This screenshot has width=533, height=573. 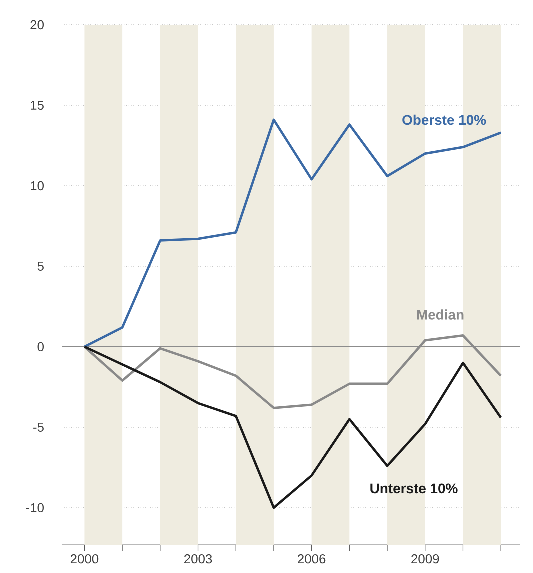 What do you see at coordinates (41, 266) in the screenshot?
I see `y-tick-label: 5` at bounding box center [41, 266].